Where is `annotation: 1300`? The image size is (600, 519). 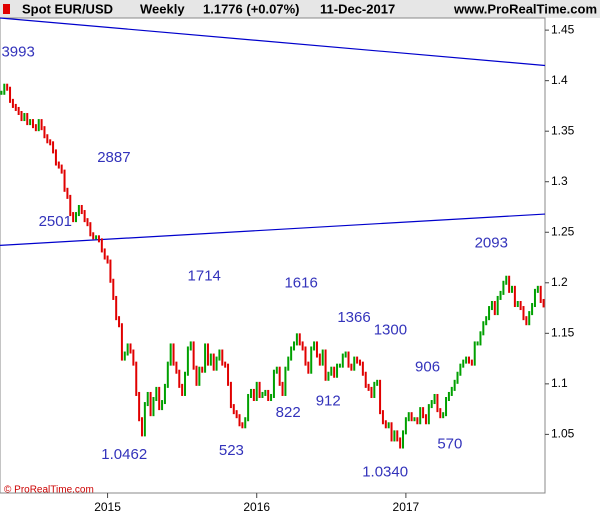
annotation: 1300 is located at coordinates (390, 330).